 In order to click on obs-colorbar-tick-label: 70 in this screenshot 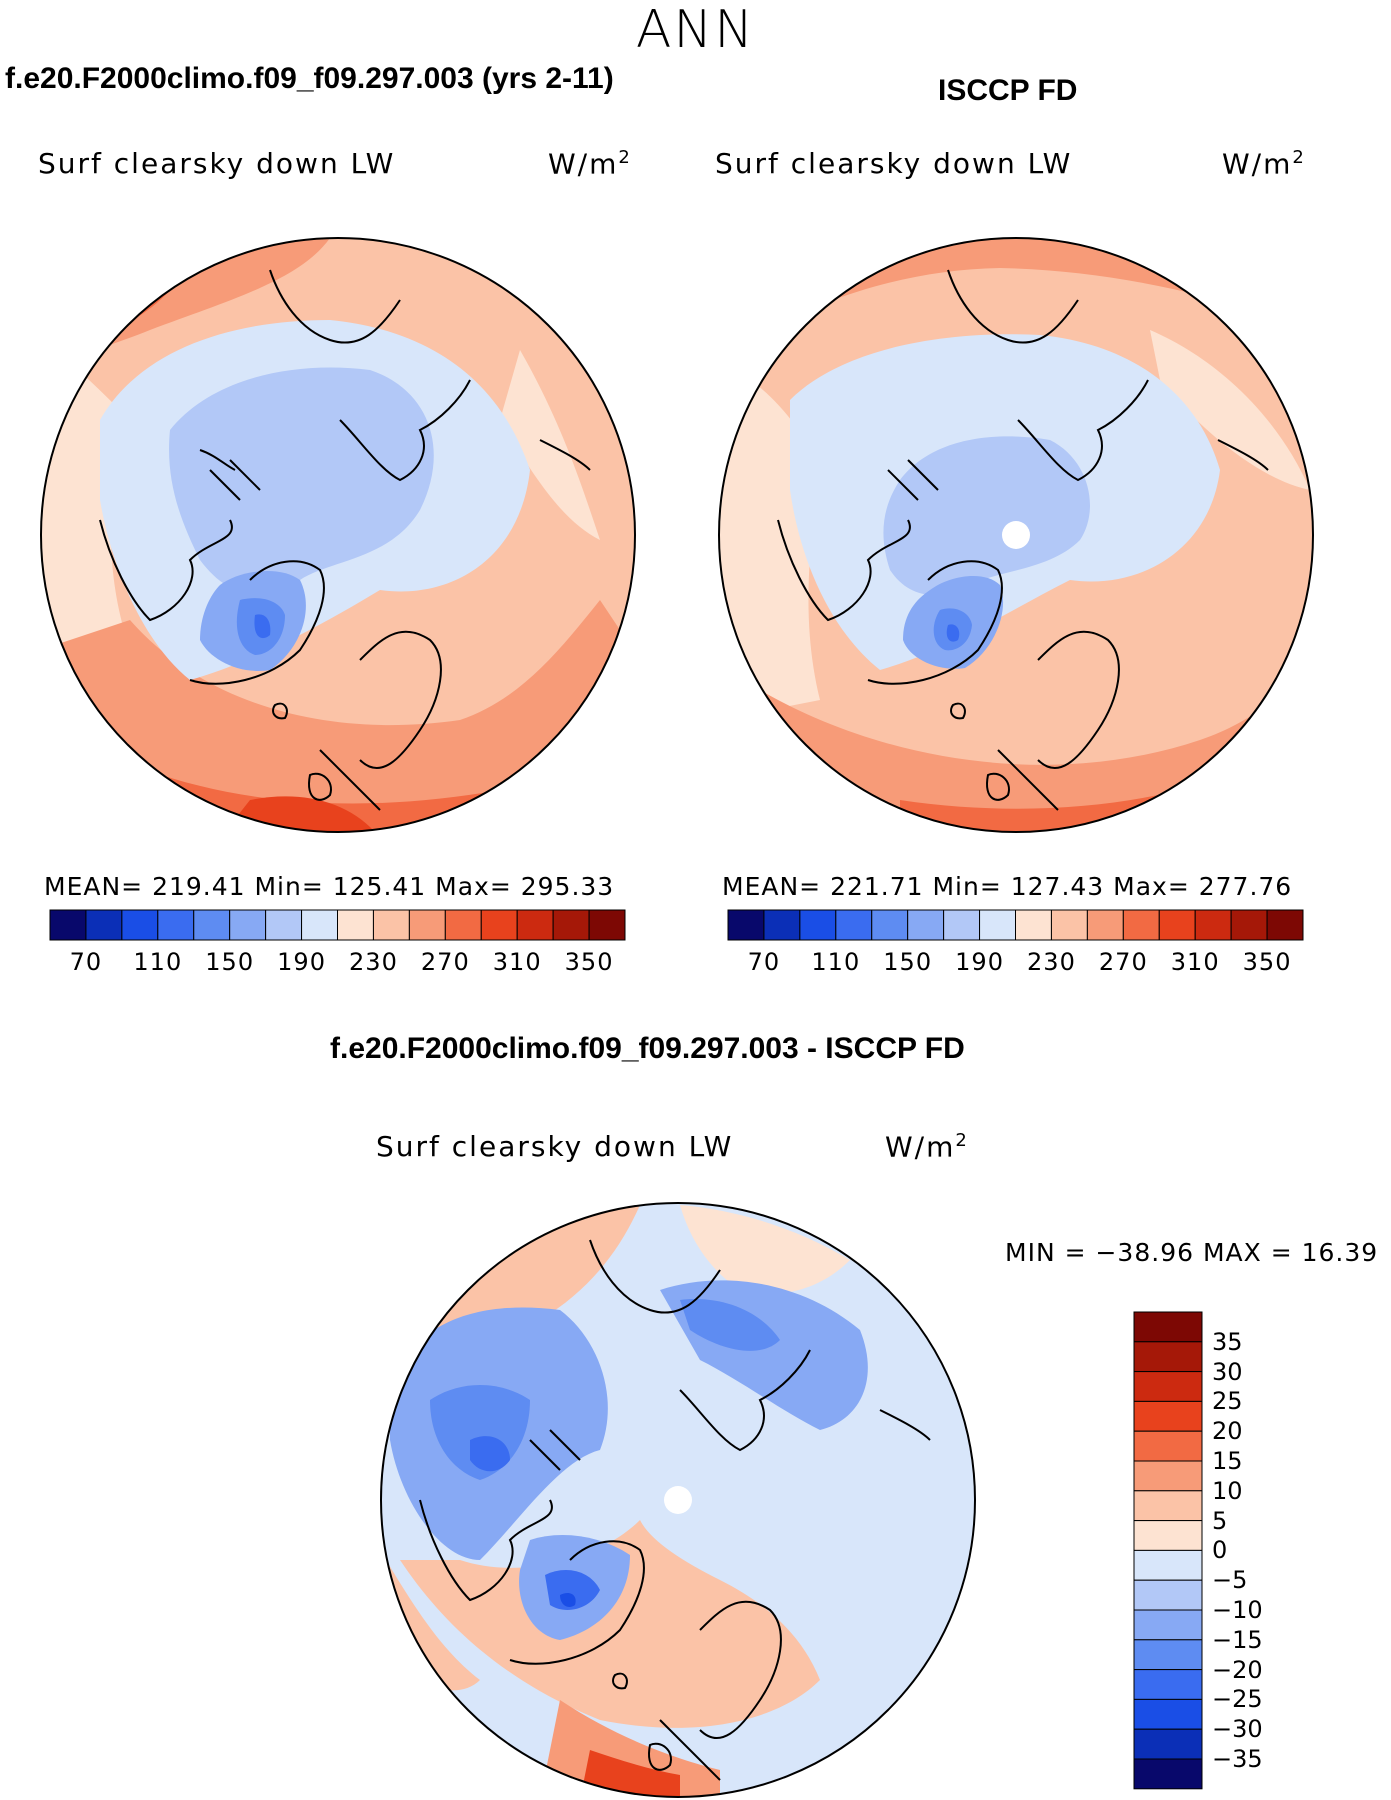, I will do `click(764, 962)`.